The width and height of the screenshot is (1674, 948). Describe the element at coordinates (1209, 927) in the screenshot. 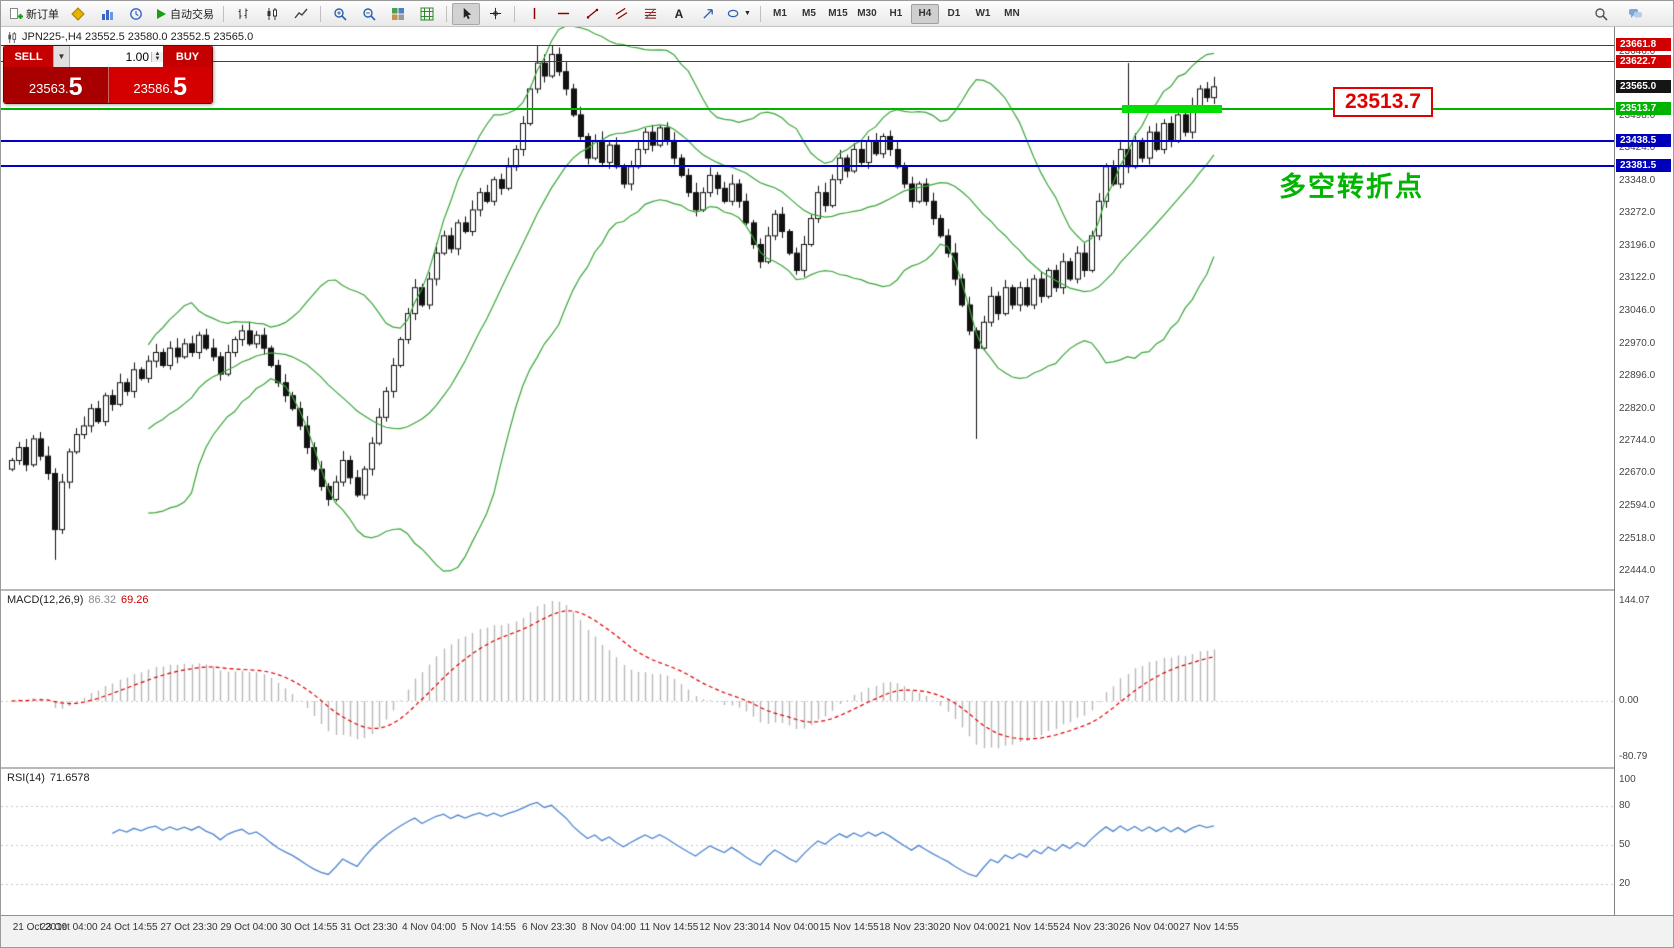

I see `time-label-20: 27 Nov 14:55` at that location.